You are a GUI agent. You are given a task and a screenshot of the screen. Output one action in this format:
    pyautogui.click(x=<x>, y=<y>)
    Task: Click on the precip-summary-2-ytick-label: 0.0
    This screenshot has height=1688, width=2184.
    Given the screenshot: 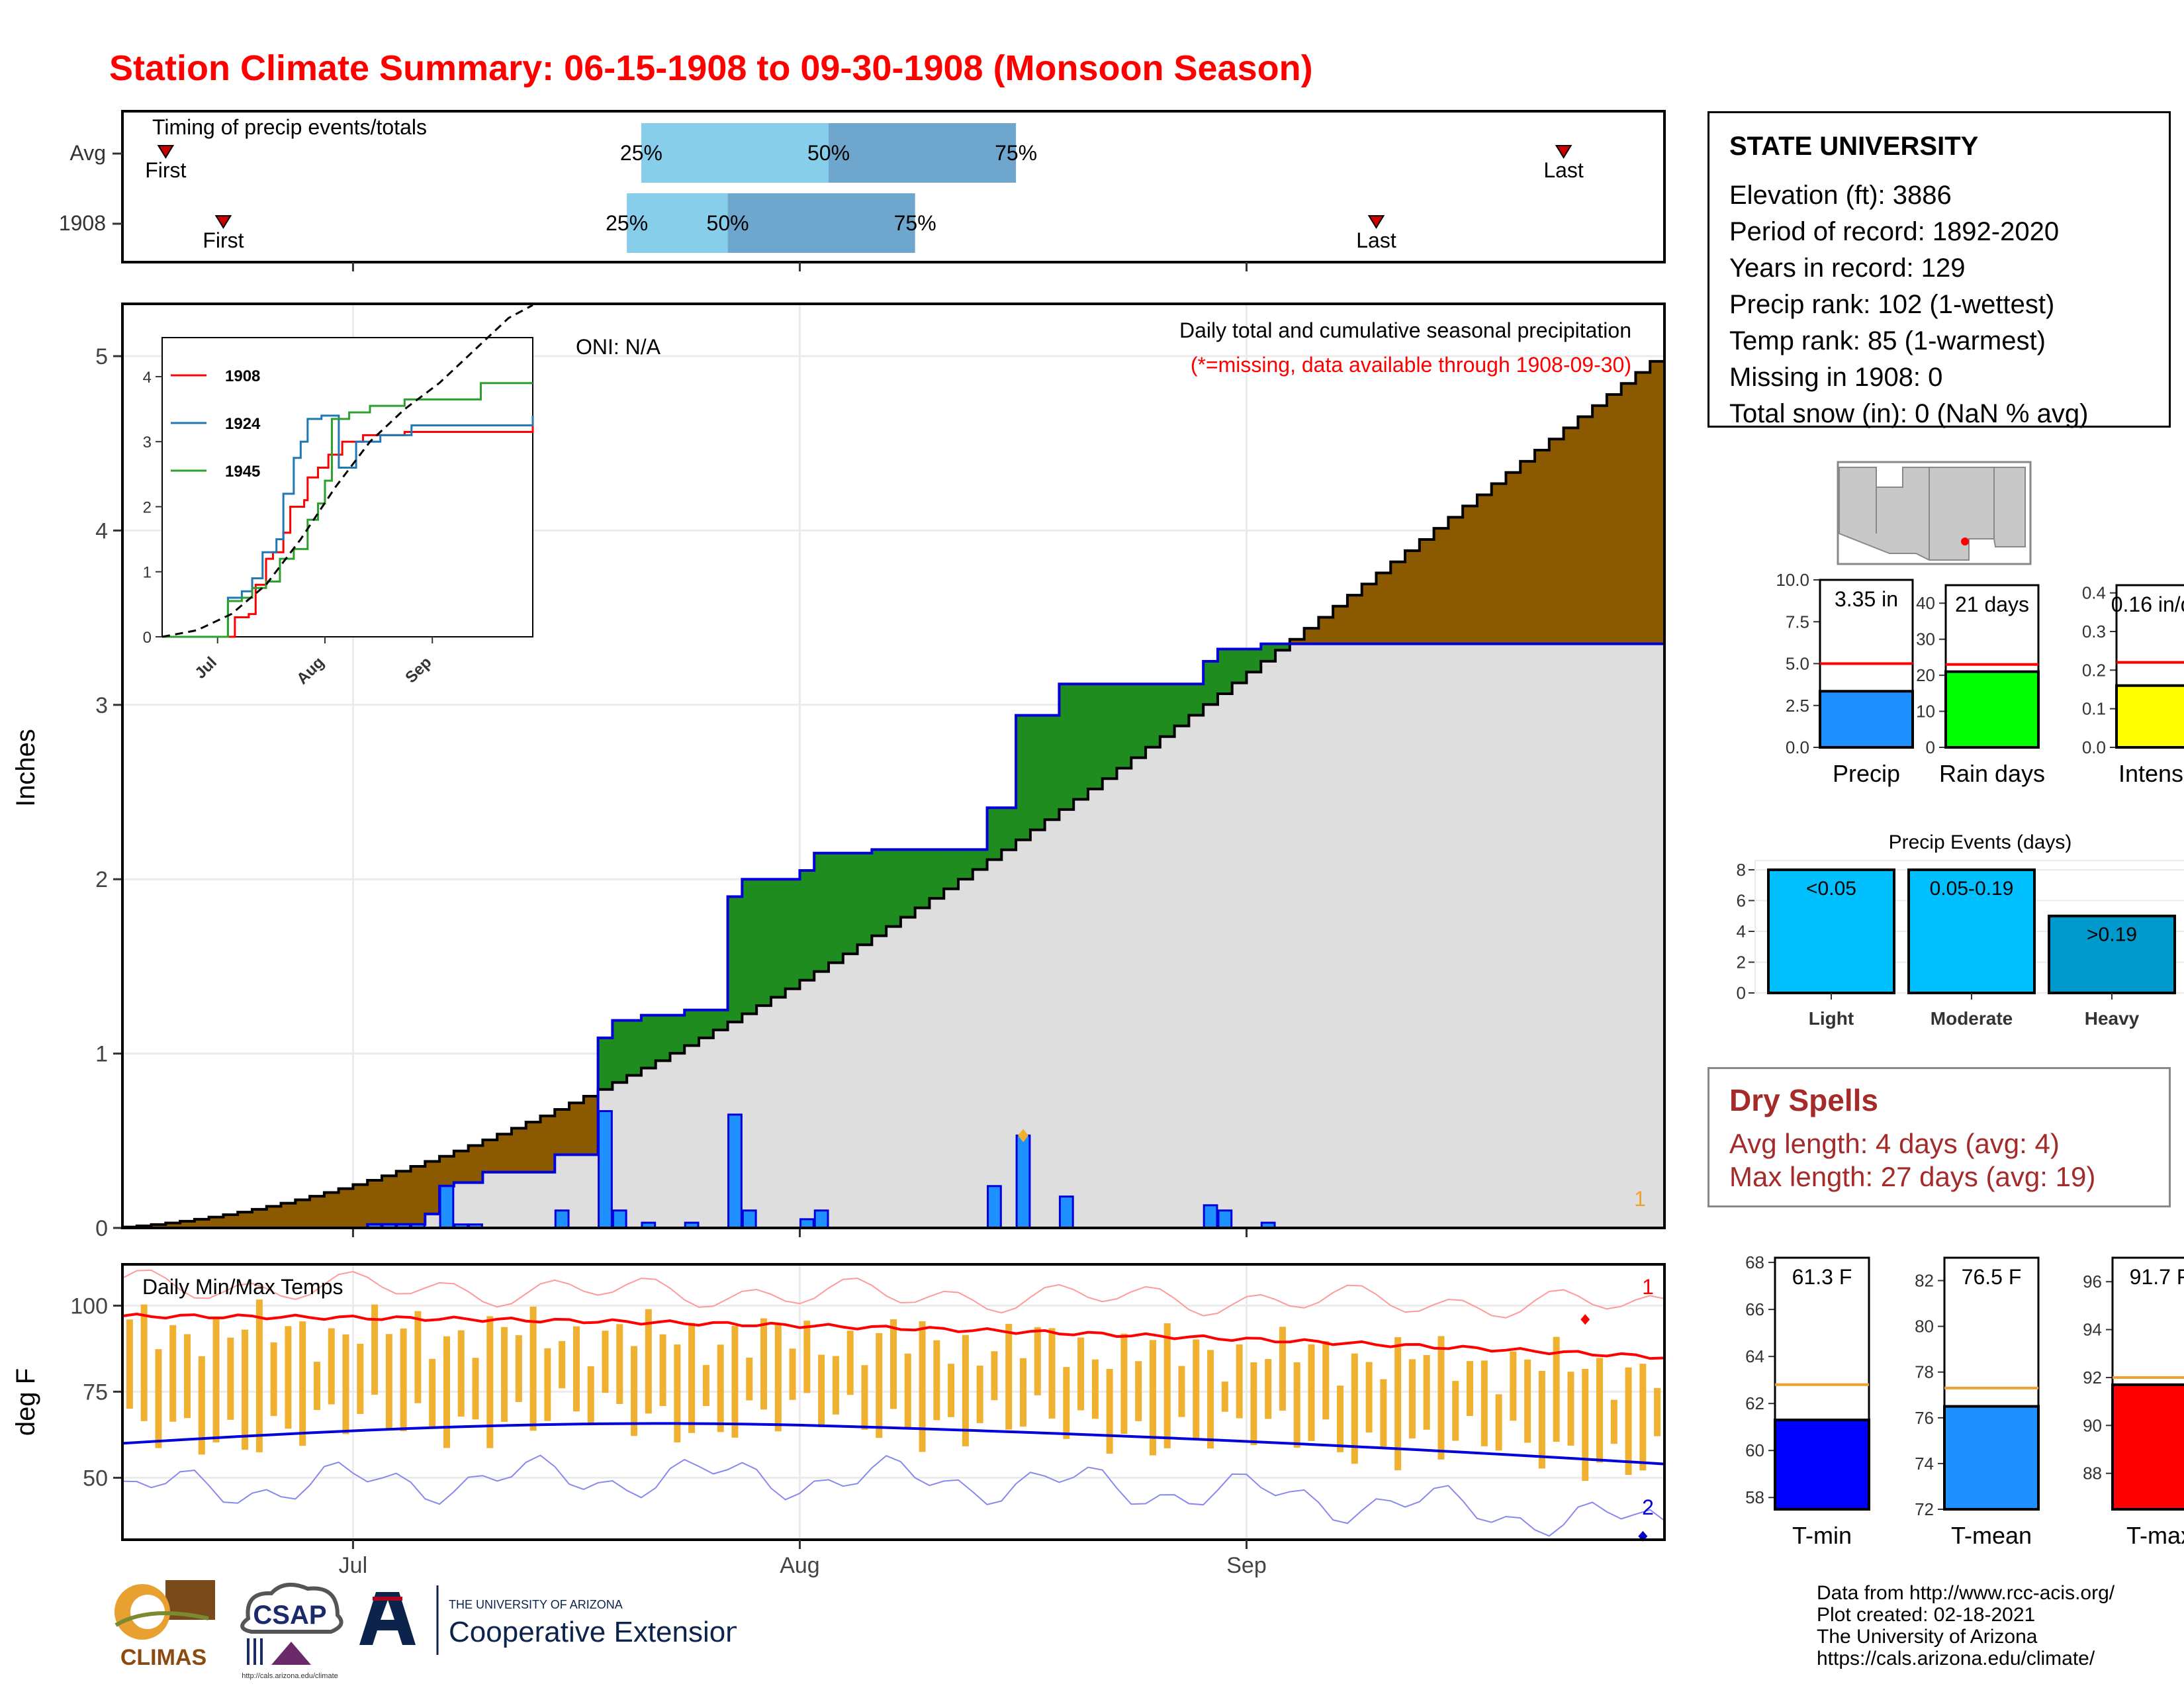 What is the action you would take?
    pyautogui.click(x=2094, y=747)
    